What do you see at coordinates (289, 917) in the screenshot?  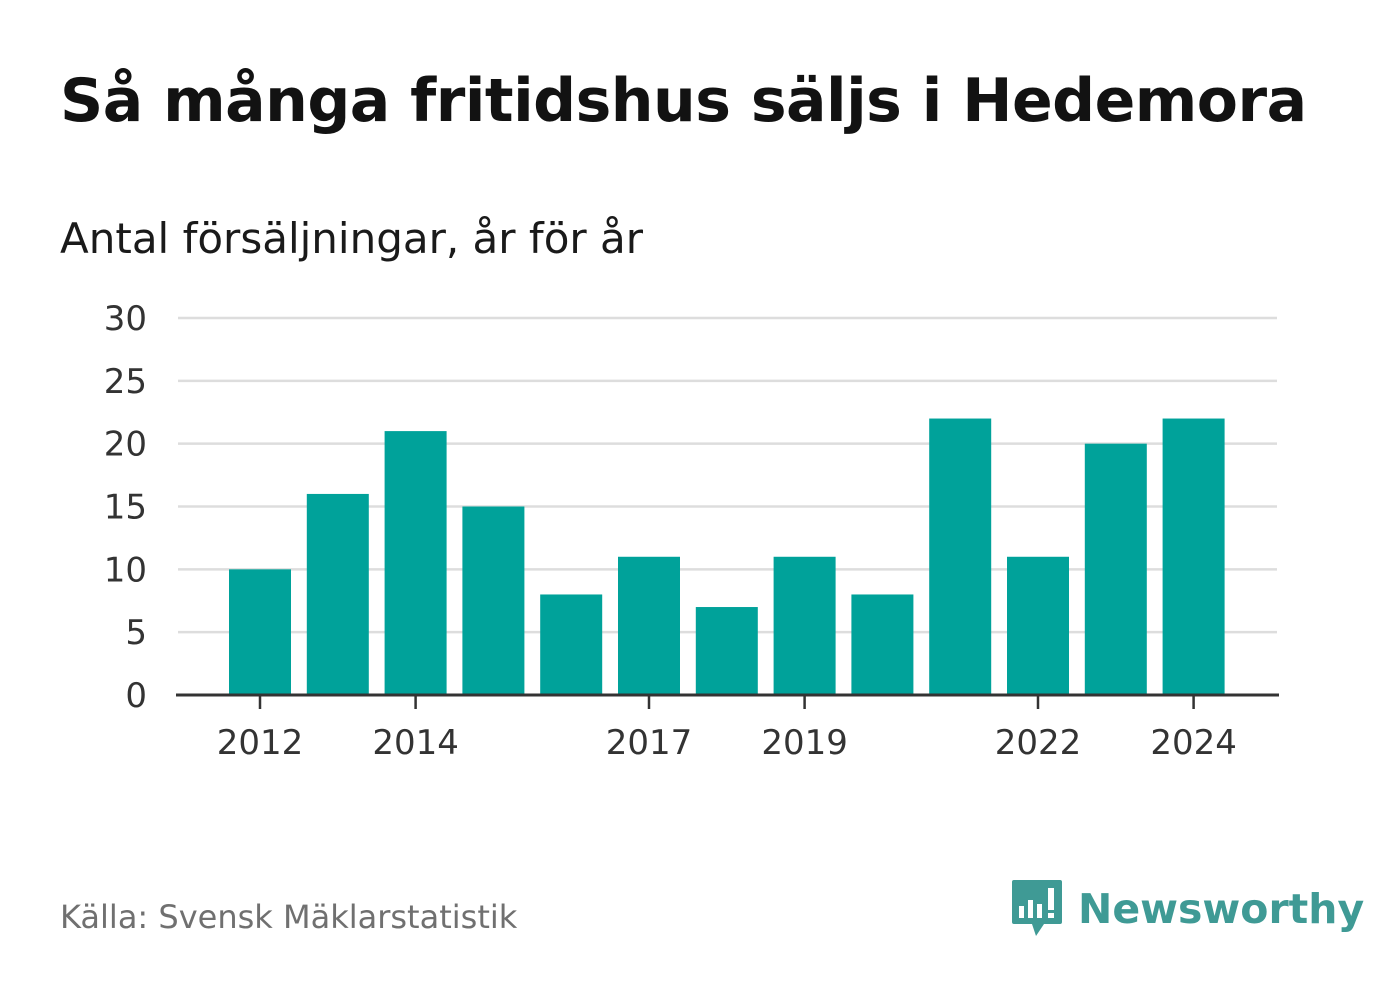 I see `source-note: Källa: Svensk Mäklarstatistik` at bounding box center [289, 917].